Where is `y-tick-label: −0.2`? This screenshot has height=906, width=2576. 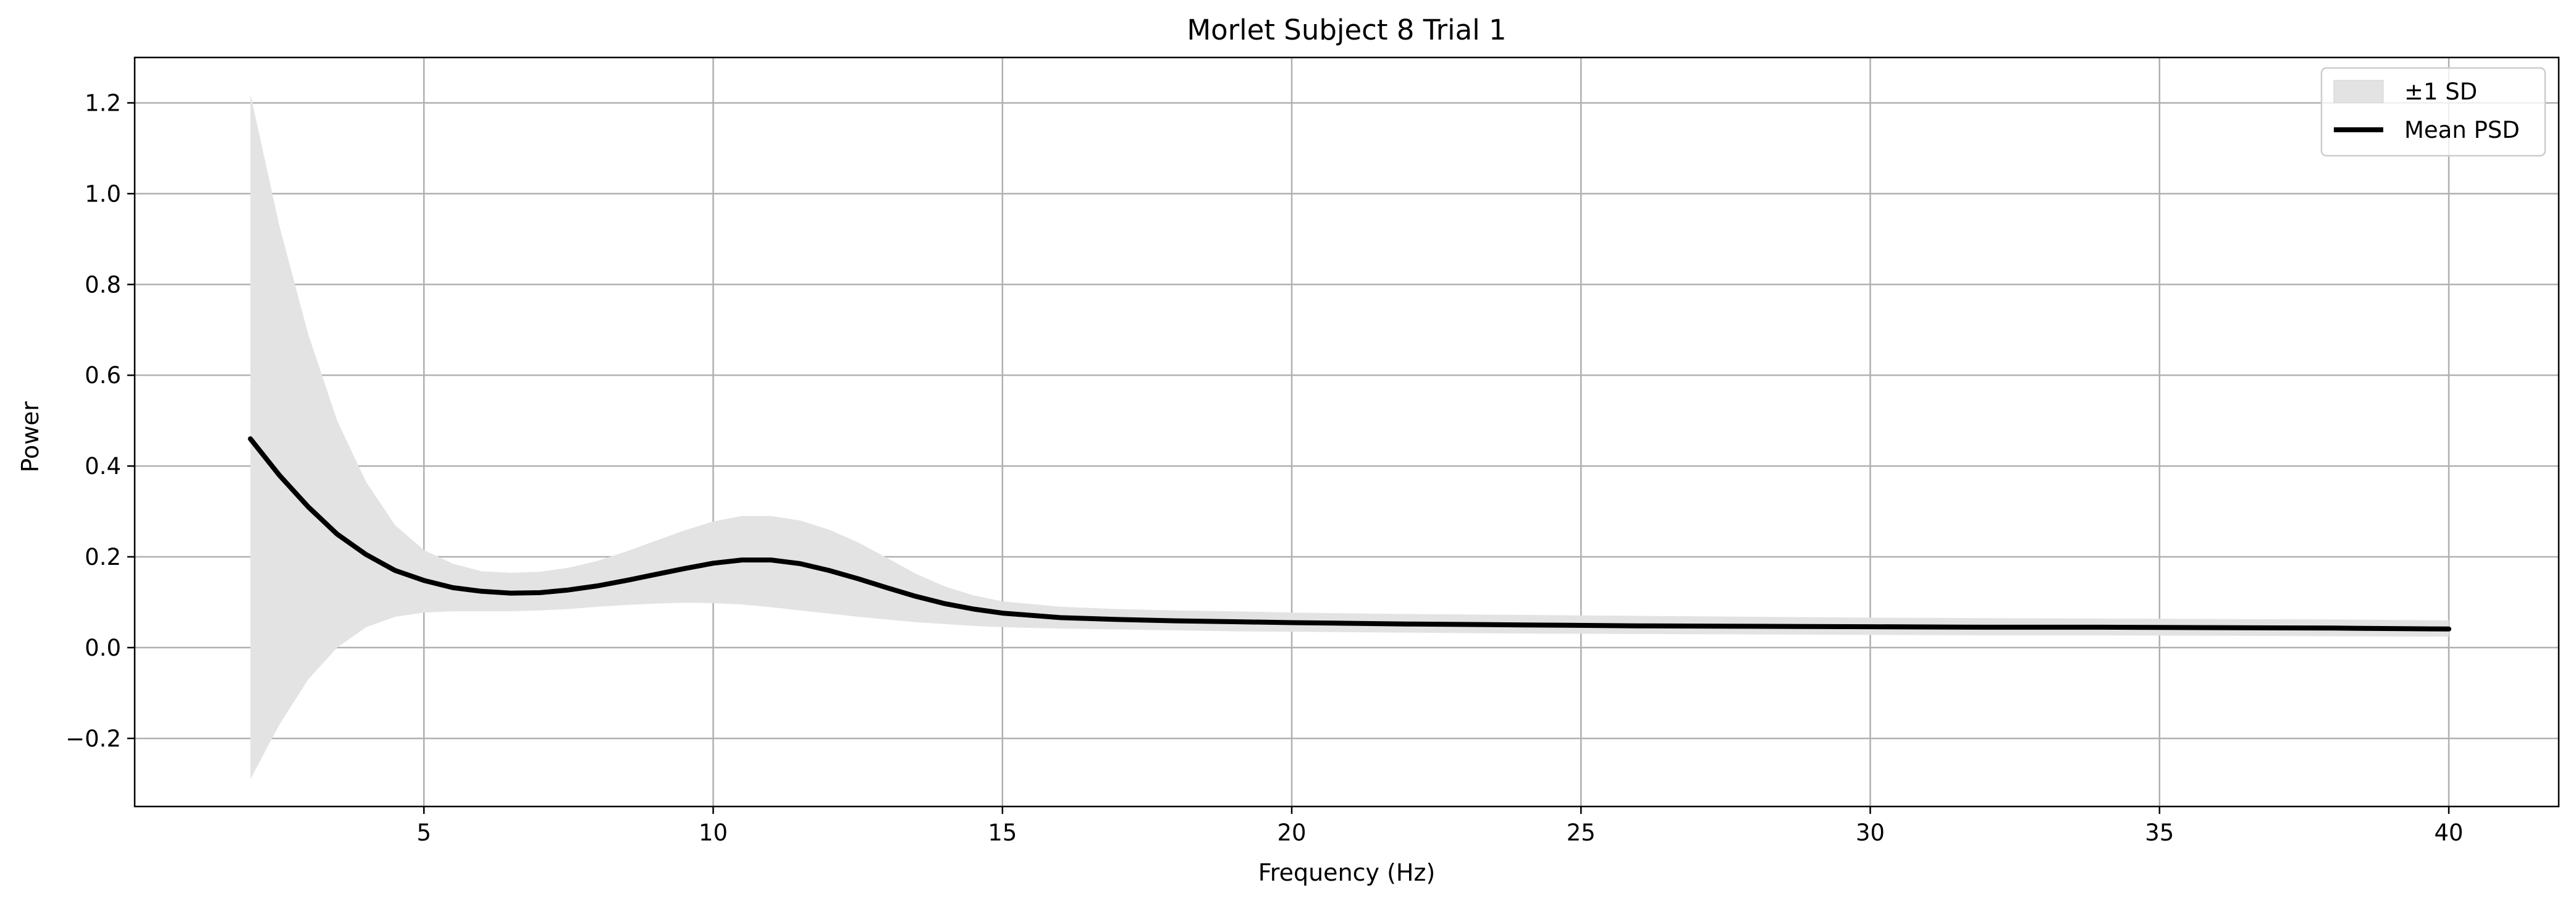
y-tick-label: −0.2 is located at coordinates (93, 739).